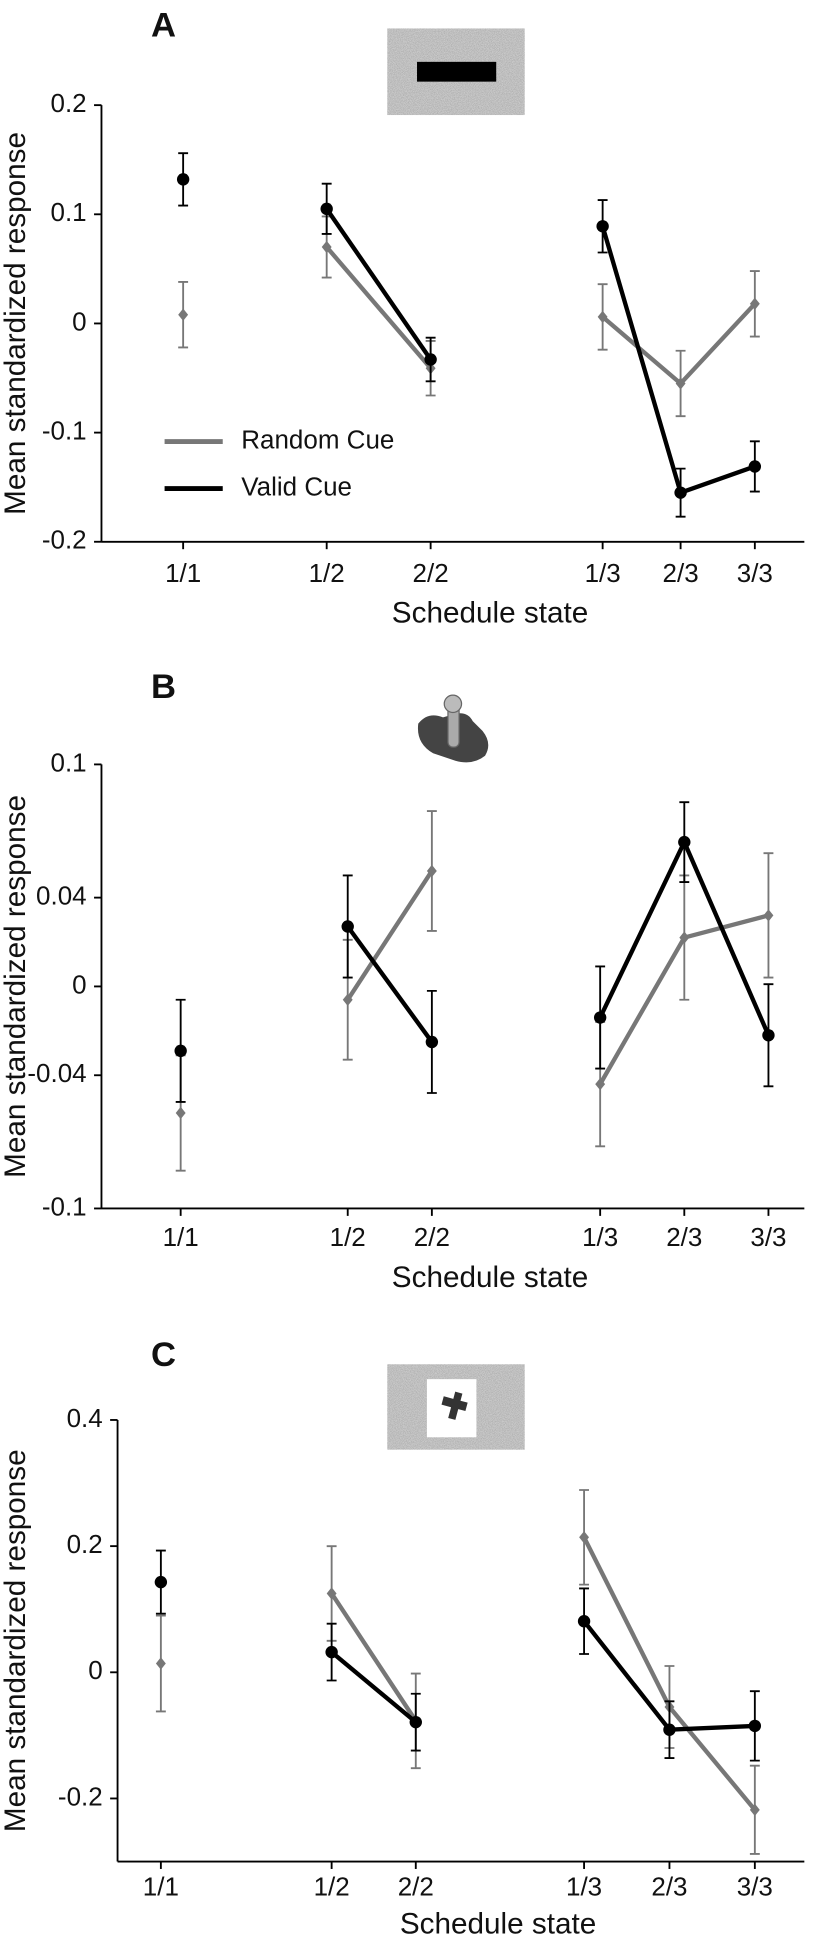  What do you see at coordinates (163, 25) in the screenshot?
I see `panel-label: A` at bounding box center [163, 25].